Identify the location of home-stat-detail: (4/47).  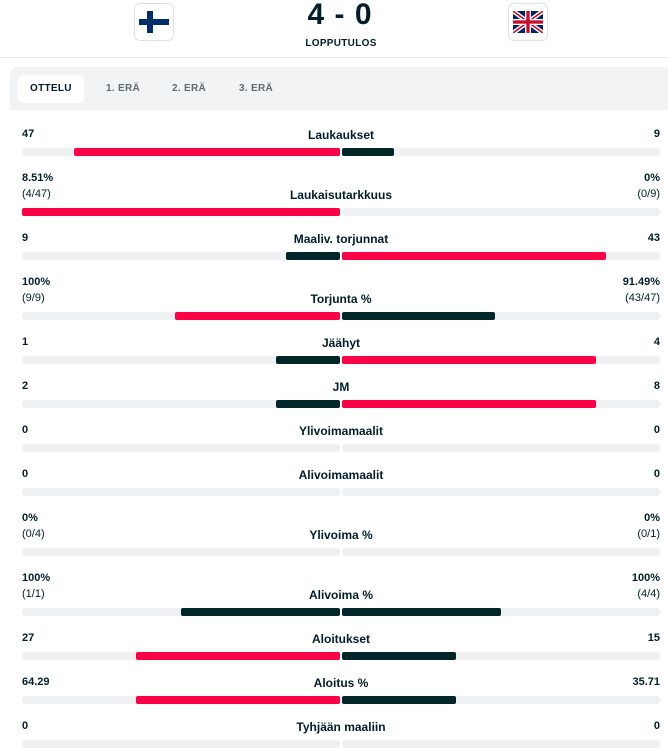
(36, 194).